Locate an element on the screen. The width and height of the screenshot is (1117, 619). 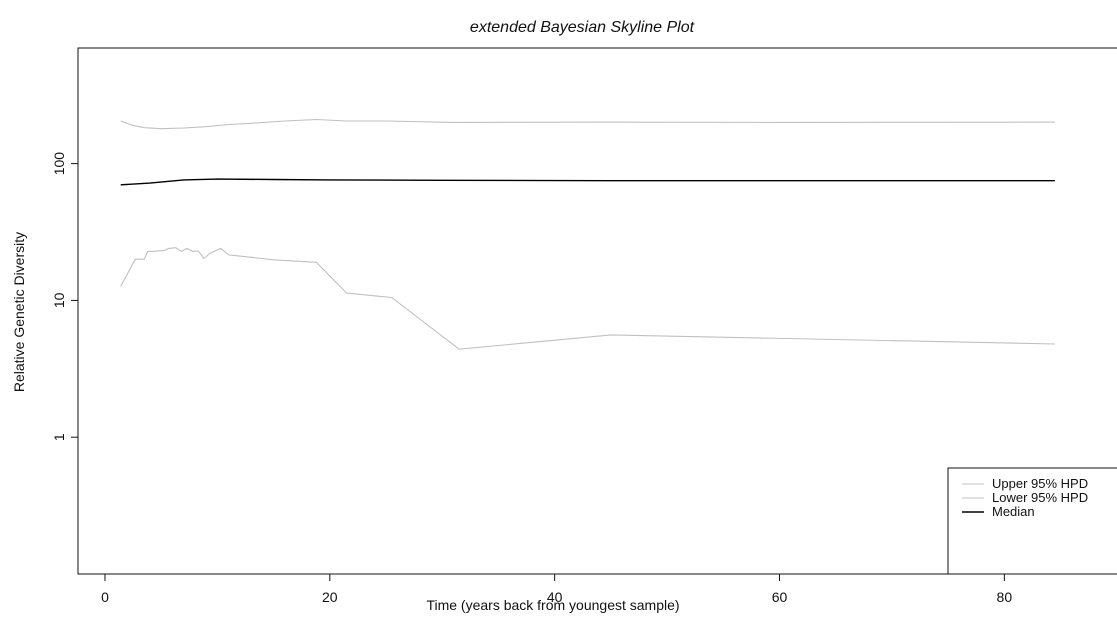
x-tick-label: 20 is located at coordinates (330, 597).